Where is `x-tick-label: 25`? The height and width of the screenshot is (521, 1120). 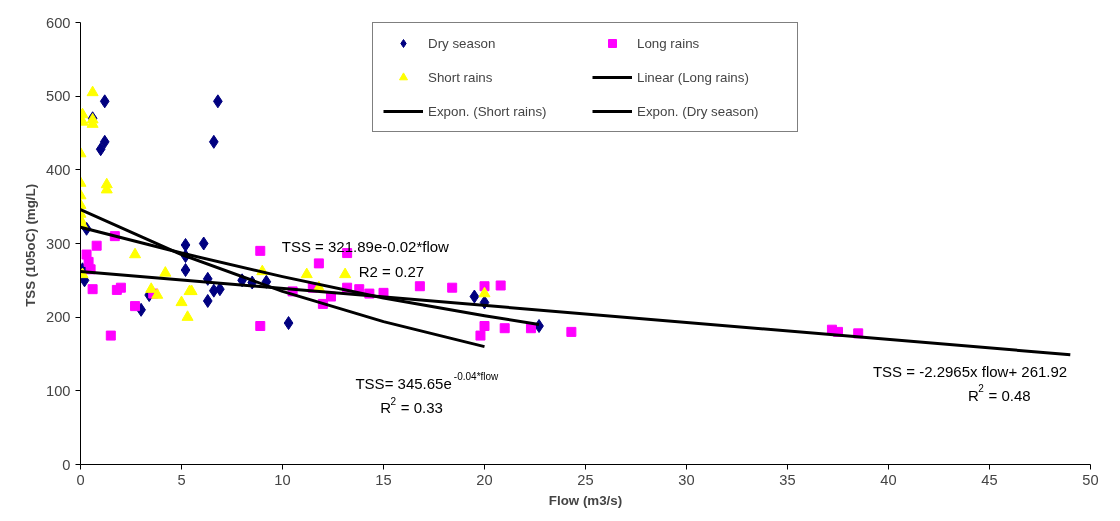
x-tick-label: 25 is located at coordinates (585, 479).